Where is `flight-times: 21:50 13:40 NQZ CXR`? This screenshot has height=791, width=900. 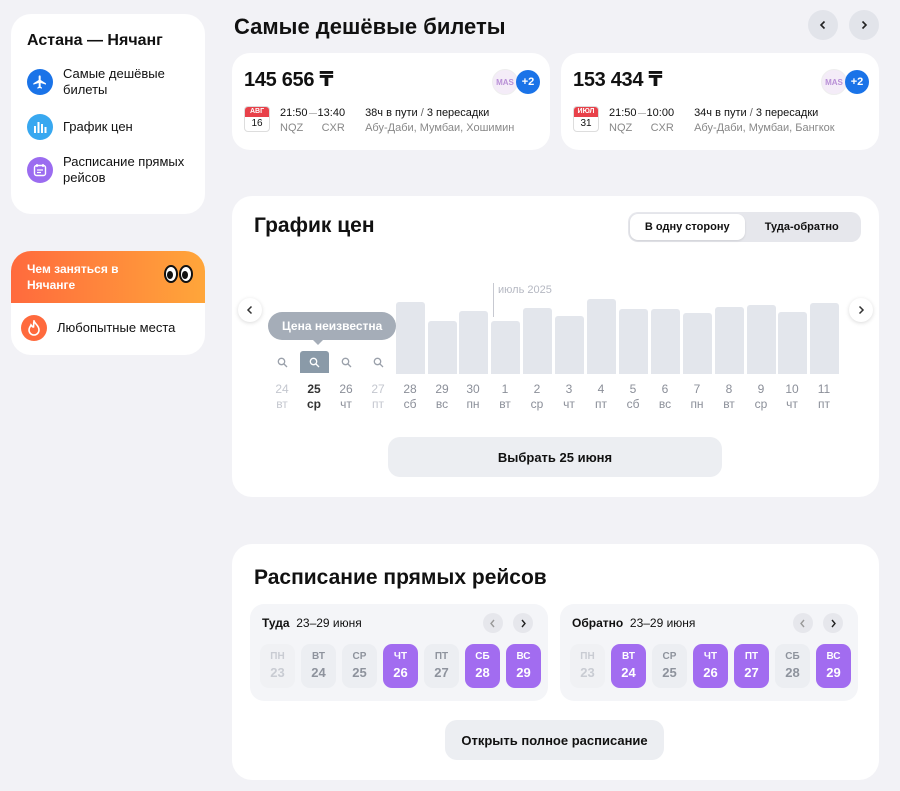 flight-times: 21:50 13:40 NQZ CXR is located at coordinates (312, 121).